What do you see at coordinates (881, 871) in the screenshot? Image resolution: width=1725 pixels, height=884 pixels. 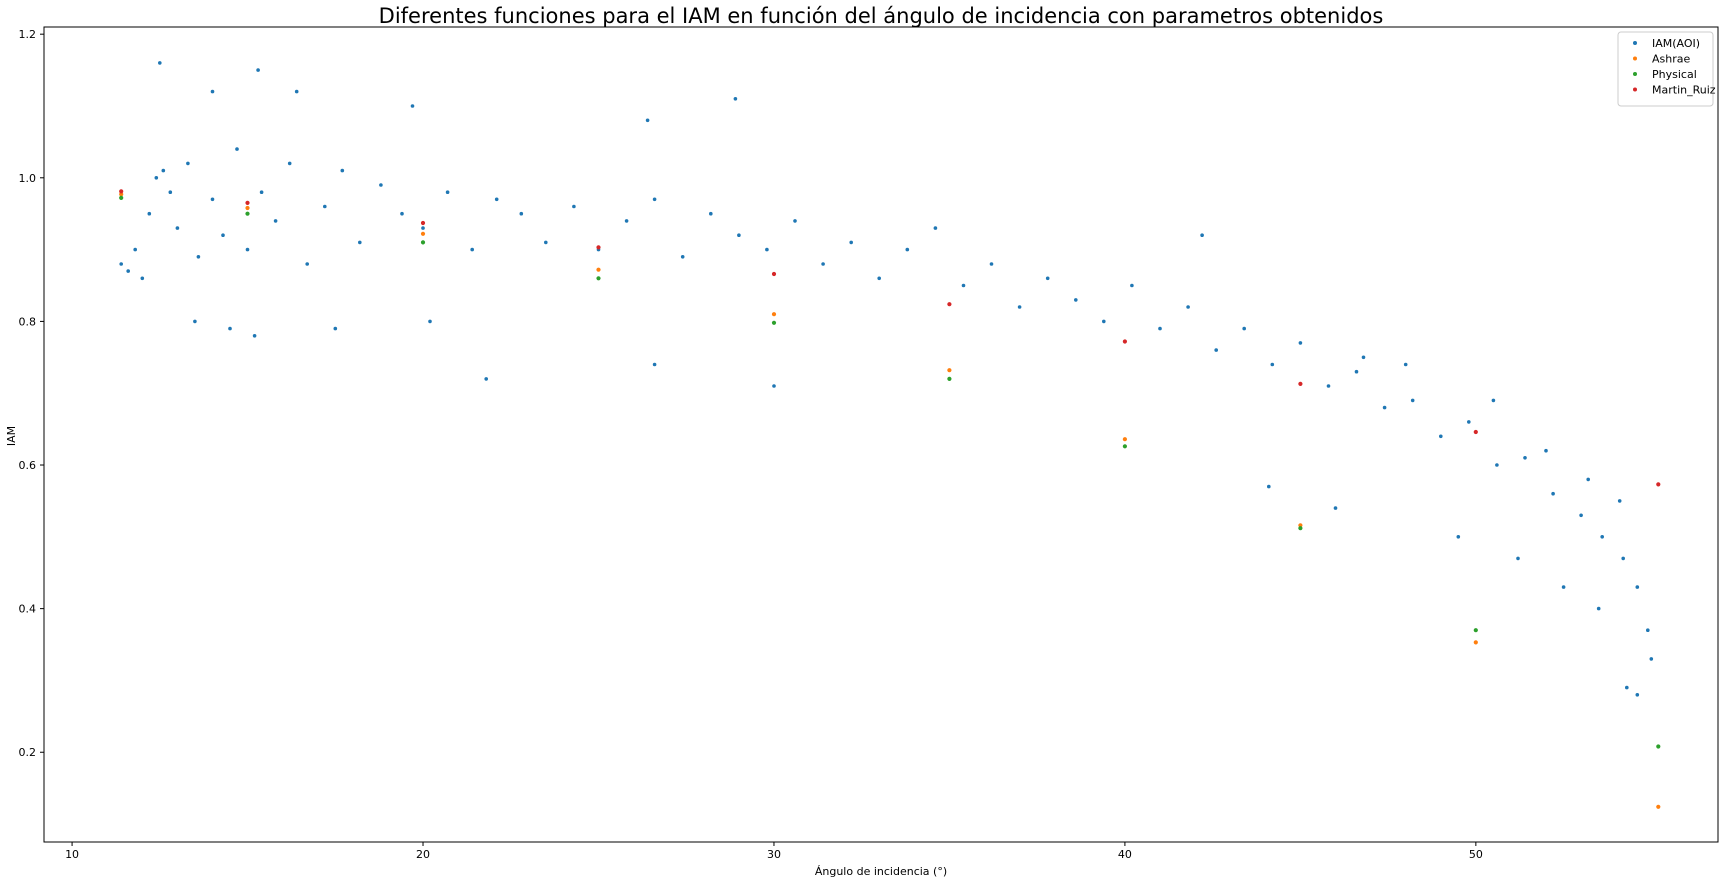 I see `x-axis-label: Ángulo de incidencia (°)` at bounding box center [881, 871].